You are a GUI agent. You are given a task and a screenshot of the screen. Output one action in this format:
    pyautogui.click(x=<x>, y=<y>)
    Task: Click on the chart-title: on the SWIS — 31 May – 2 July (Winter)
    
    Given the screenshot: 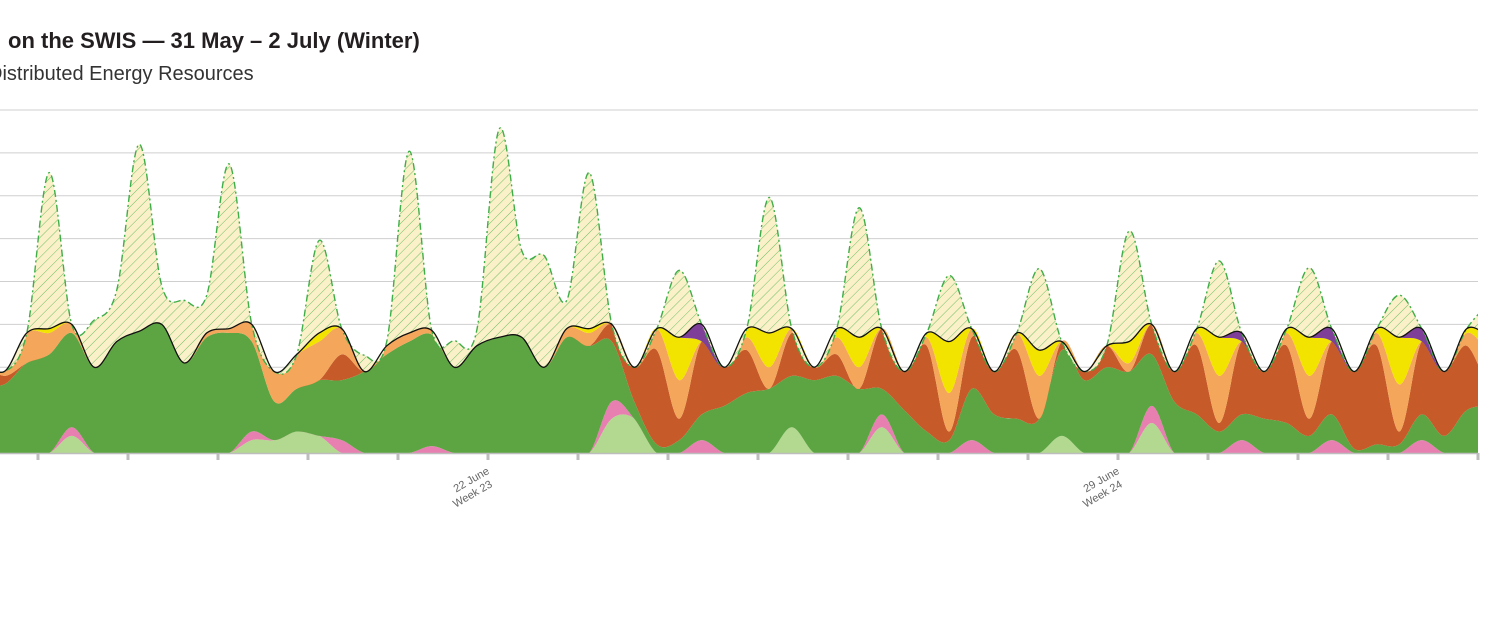 What is the action you would take?
    pyautogui.click(x=214, y=40)
    